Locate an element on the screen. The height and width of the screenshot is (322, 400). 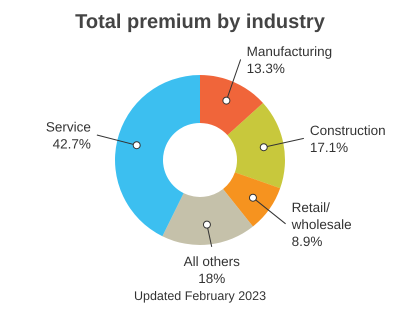
data-label: 18% is located at coordinates (212, 278).